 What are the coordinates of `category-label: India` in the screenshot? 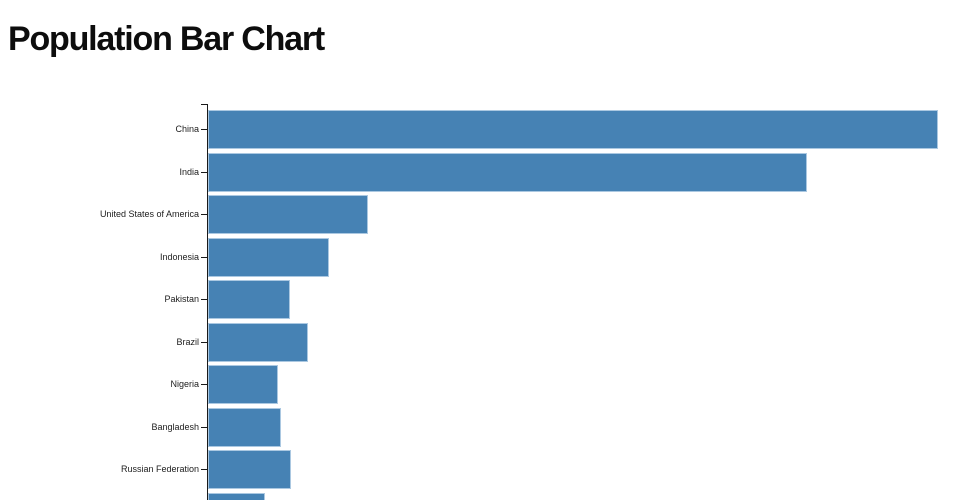 It's located at (189, 171).